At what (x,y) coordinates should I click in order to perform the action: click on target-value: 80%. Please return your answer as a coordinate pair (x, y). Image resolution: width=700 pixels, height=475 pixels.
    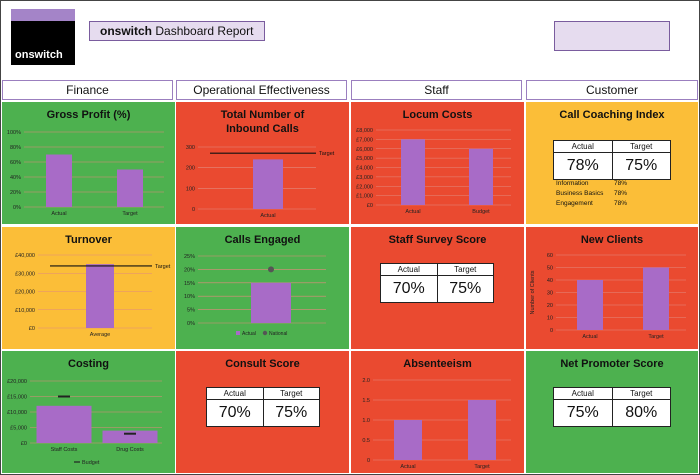
    Looking at the image, I should click on (641, 413).